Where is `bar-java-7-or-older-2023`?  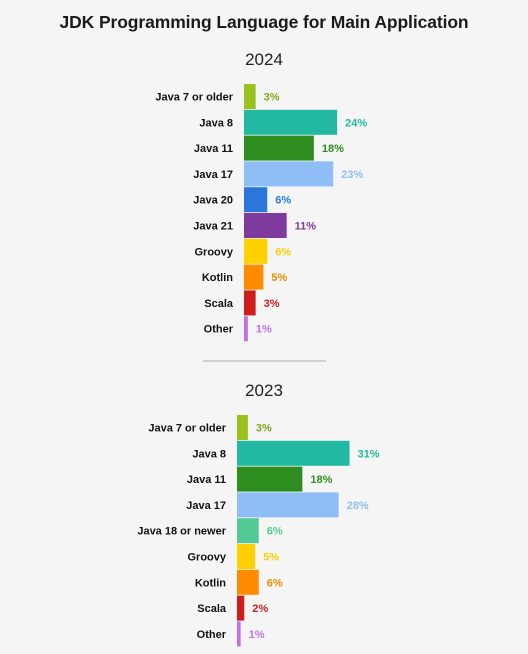 bar-java-7-or-older-2023 is located at coordinates (242, 427).